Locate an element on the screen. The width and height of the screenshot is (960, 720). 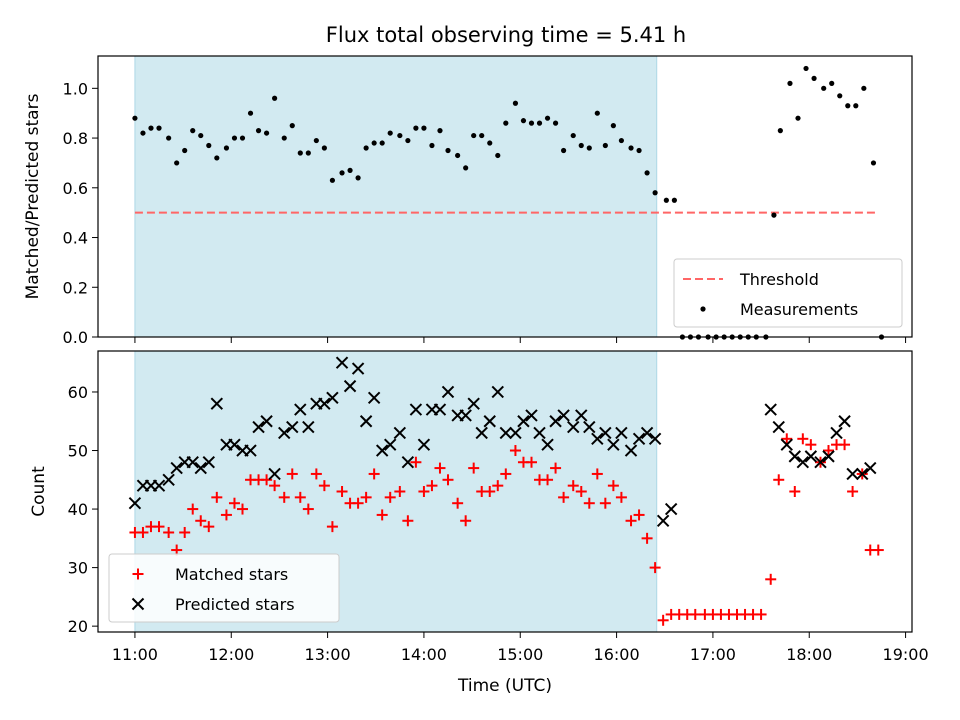
chart-title: Flux total observing time = 5.41 h is located at coordinates (506, 35).